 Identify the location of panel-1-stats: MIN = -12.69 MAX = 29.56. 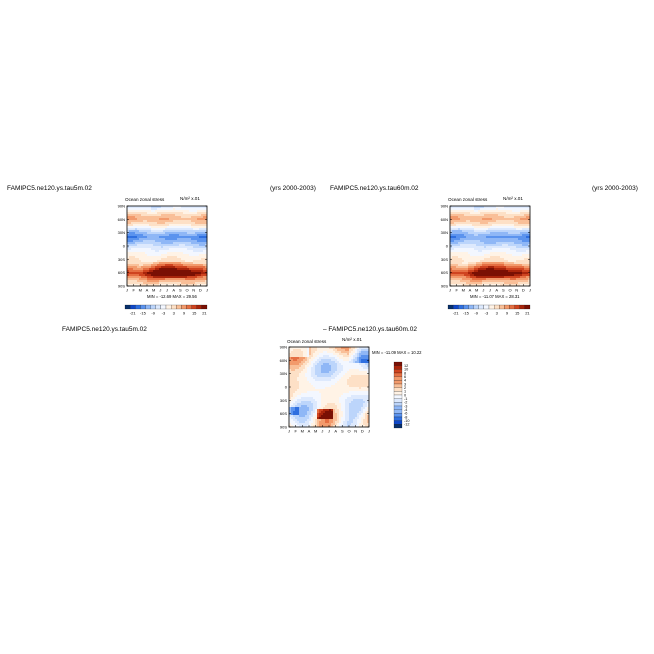
(172, 296).